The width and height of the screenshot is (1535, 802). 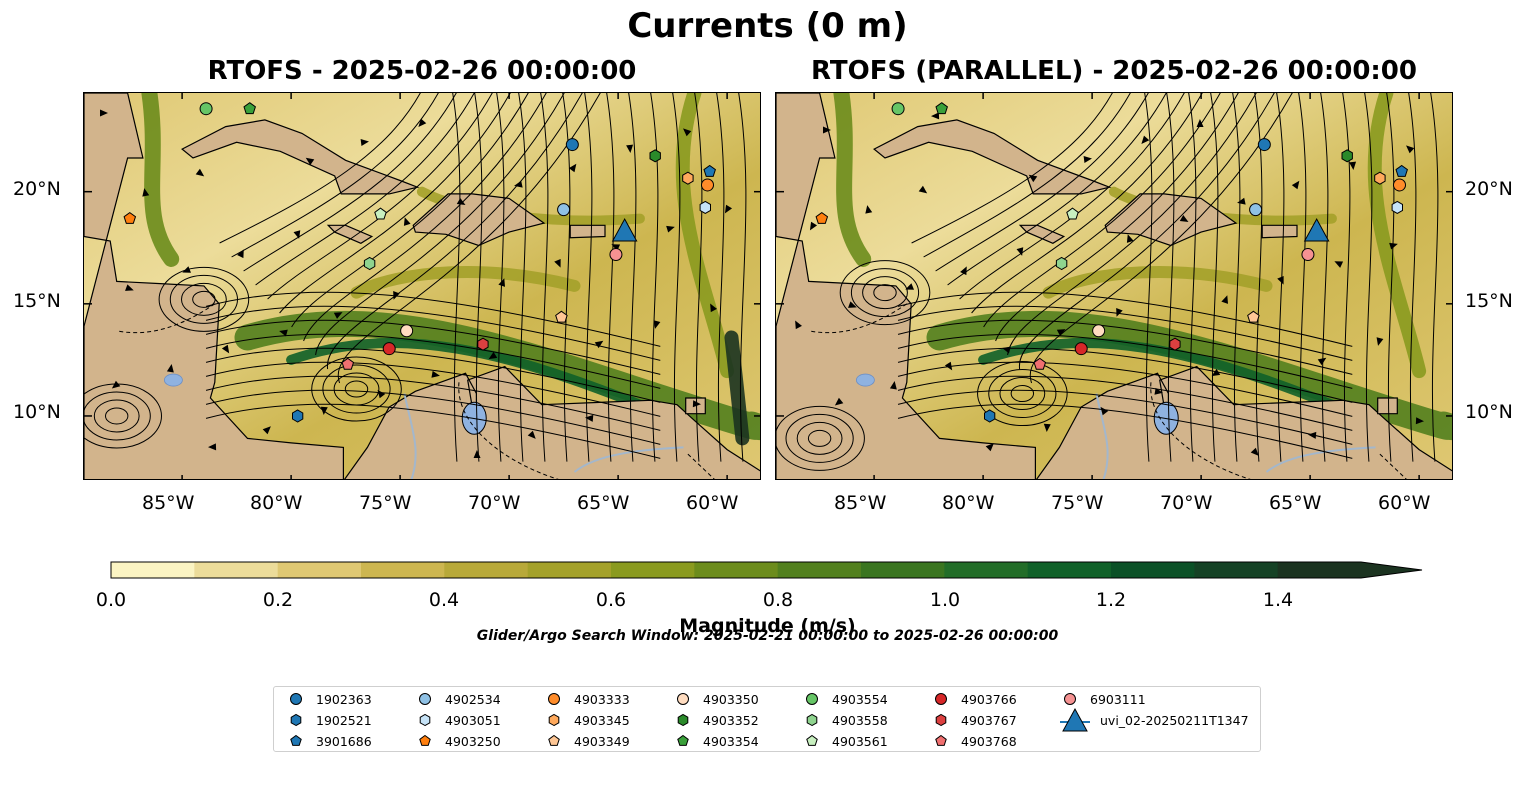 What do you see at coordinates (410, 436) in the screenshot?
I see `river` at bounding box center [410, 436].